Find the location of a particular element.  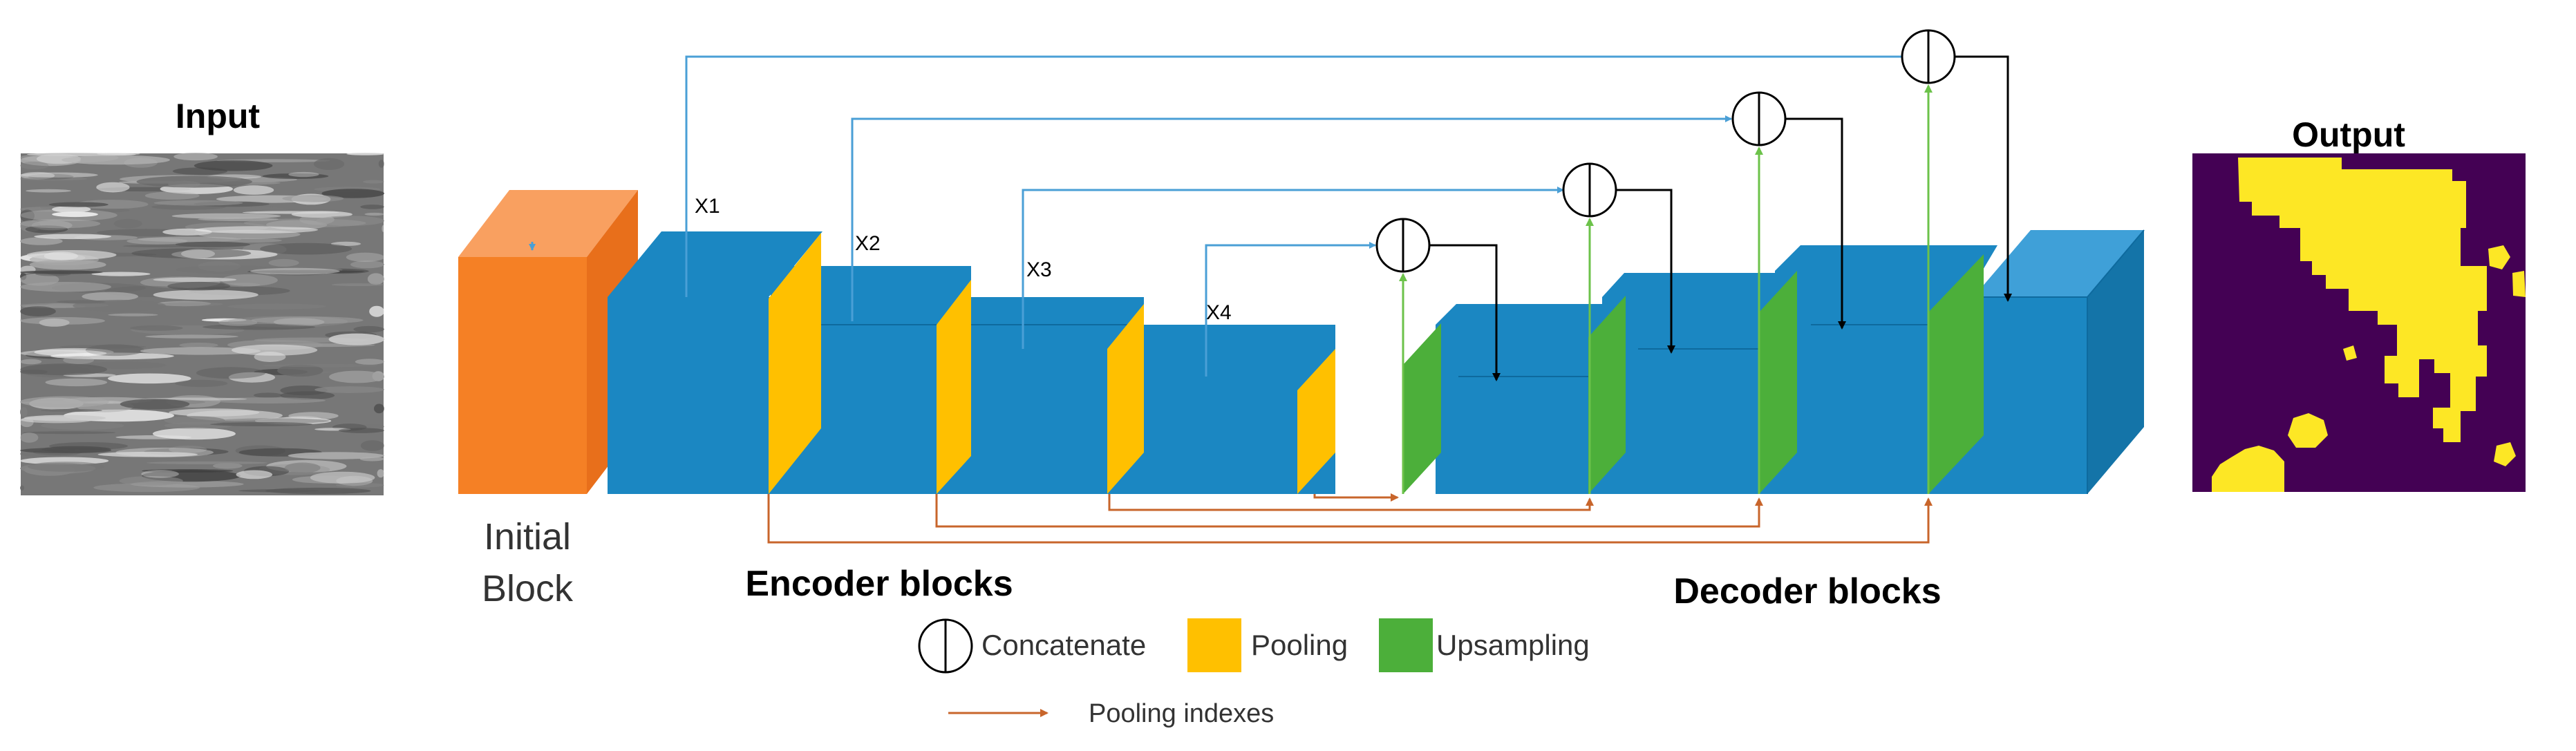

legend-concatenate-icon is located at coordinates (945, 646).